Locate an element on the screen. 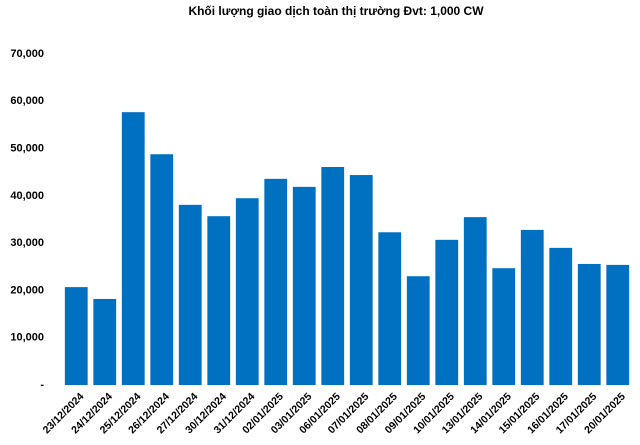 The width and height of the screenshot is (640, 445). y-tick-label: 70,000 is located at coordinates (27, 54).